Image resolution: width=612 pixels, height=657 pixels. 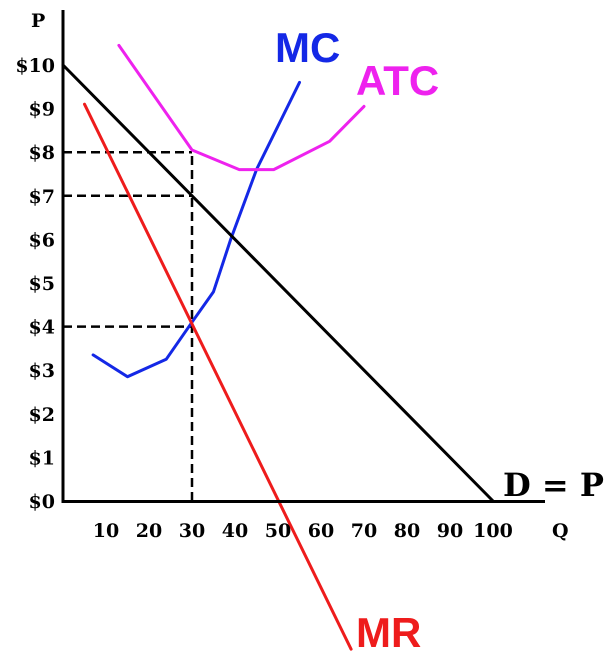 I want to click on mc-label: MC, so click(x=307, y=47).